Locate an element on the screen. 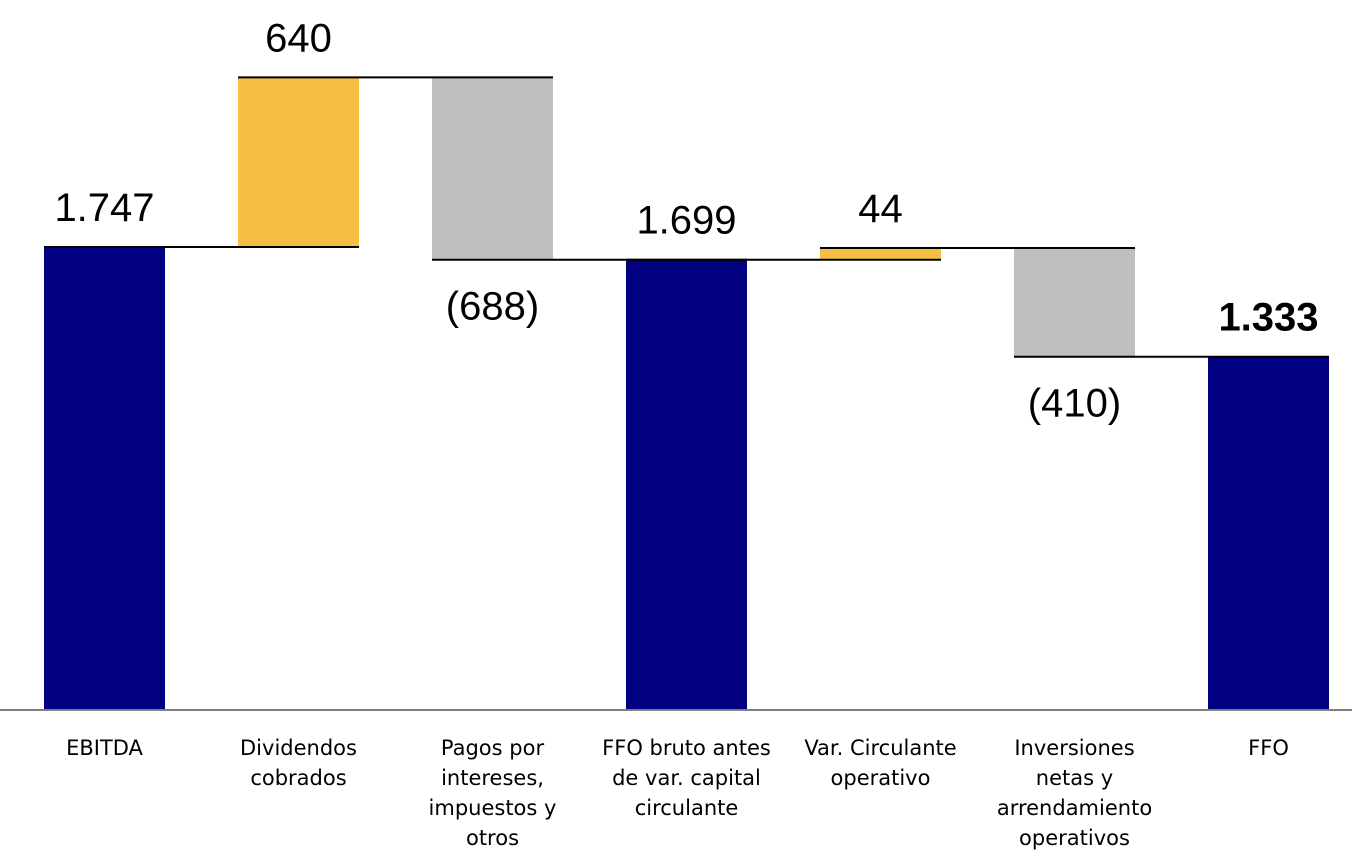 The height and width of the screenshot is (868, 1352). category-label-3: Pagos por intereses, impuestos y otros is located at coordinates (493, 793).